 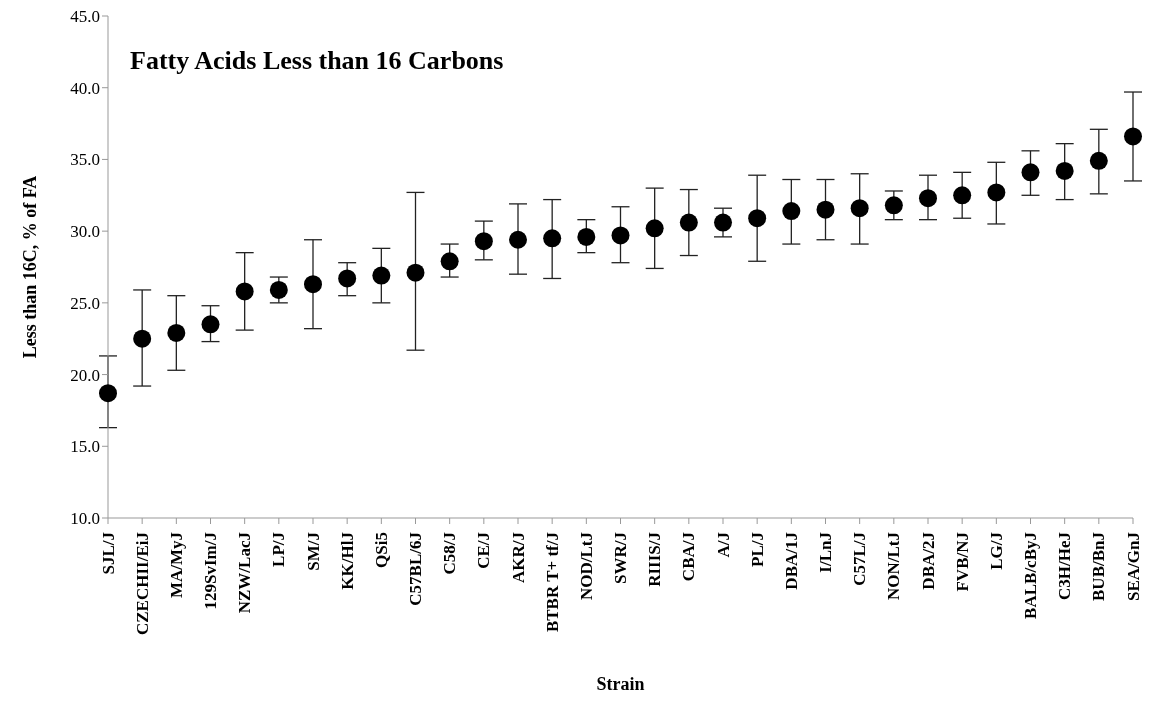 I want to click on y-tick-label: 45.0, so click(x=85, y=17).